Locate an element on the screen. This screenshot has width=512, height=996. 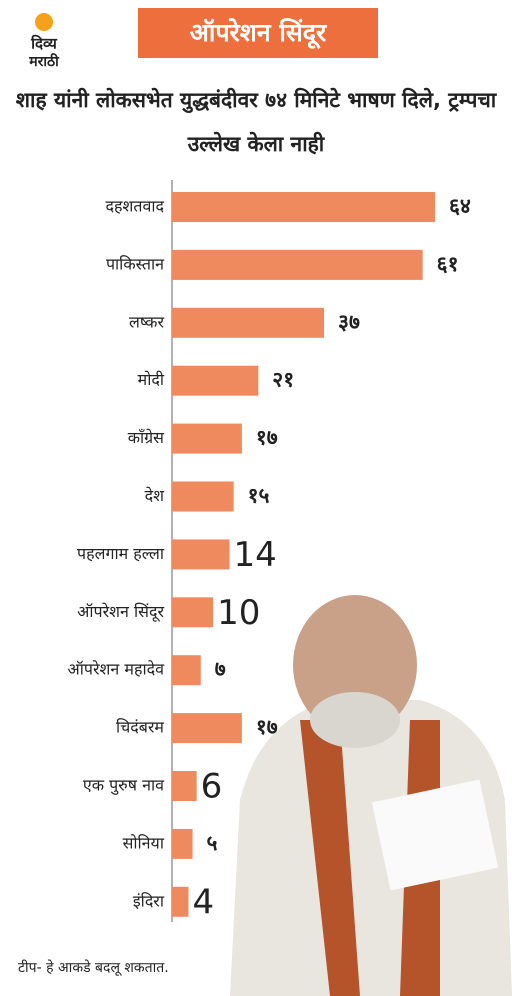
logo-line1: दिव्य is located at coordinates (44, 44).